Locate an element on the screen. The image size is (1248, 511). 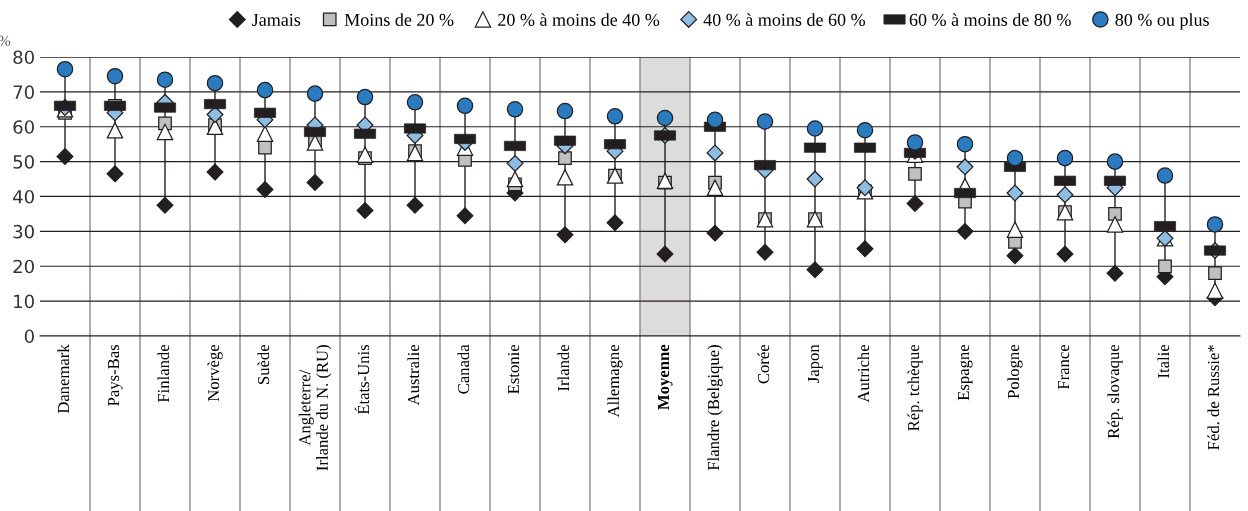
y-tick-label: 20 is located at coordinates (23, 266).